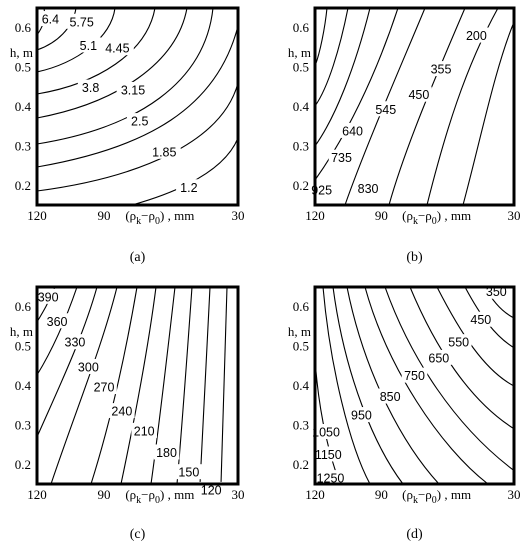 Image resolution: width=528 pixels, height=550 pixels. I want to click on contour-label: 1250, so click(331, 479).